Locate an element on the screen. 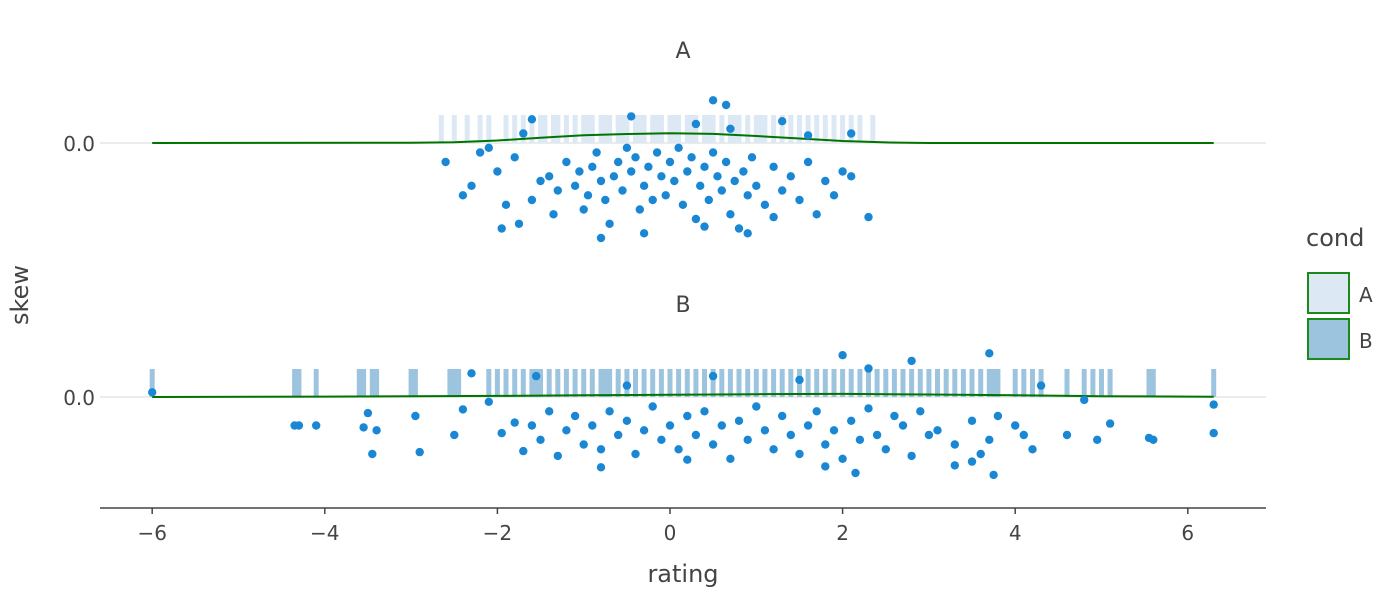 This screenshot has width=1400, height=604. x-axis: −6 −4 −2 0 2 4 6 rating is located at coordinates (683, 547).